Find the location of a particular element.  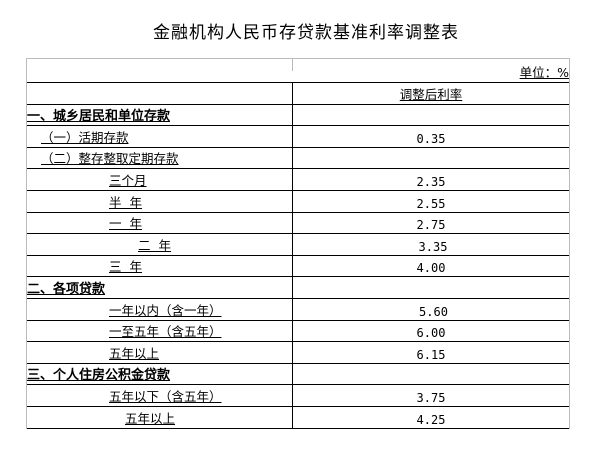

table-row: 一年以内（含一年） 5.60 is located at coordinates (298, 309).